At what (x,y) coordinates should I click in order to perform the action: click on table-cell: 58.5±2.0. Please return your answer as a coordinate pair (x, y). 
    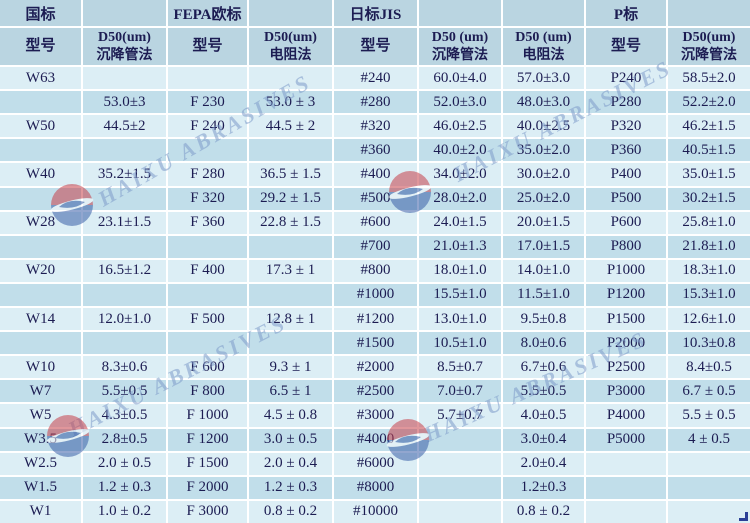
    Looking at the image, I should click on (709, 78).